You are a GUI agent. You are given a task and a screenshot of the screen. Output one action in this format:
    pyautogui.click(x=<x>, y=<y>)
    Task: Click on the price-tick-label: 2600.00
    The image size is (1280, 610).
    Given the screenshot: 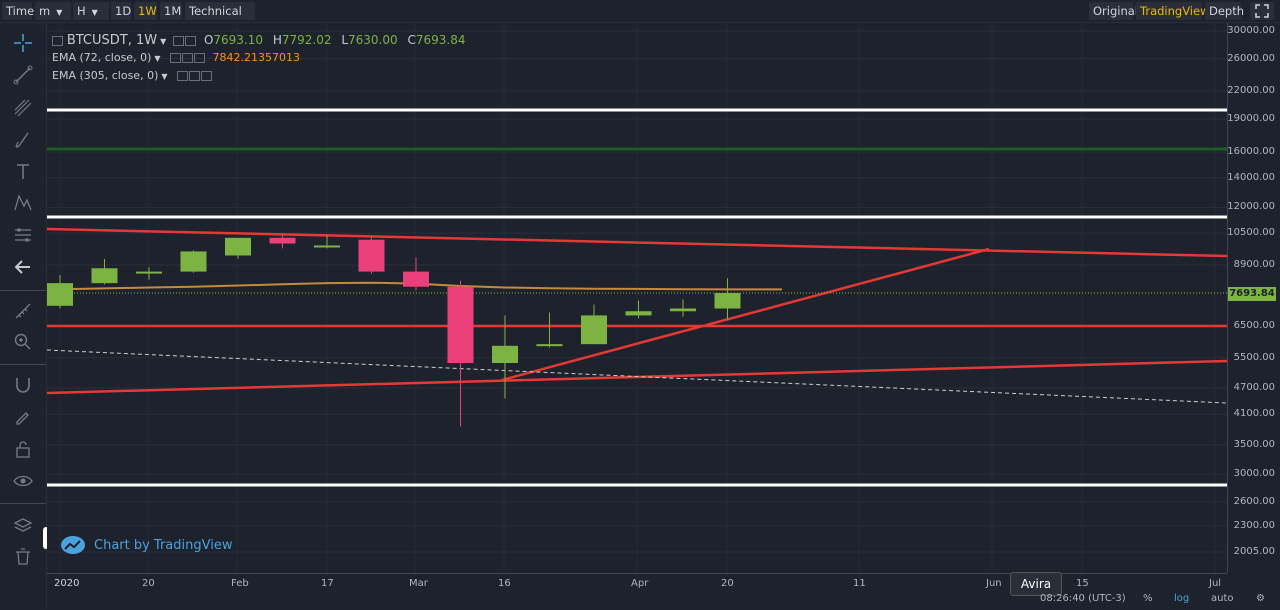 What is the action you would take?
    pyautogui.click(x=1254, y=501)
    